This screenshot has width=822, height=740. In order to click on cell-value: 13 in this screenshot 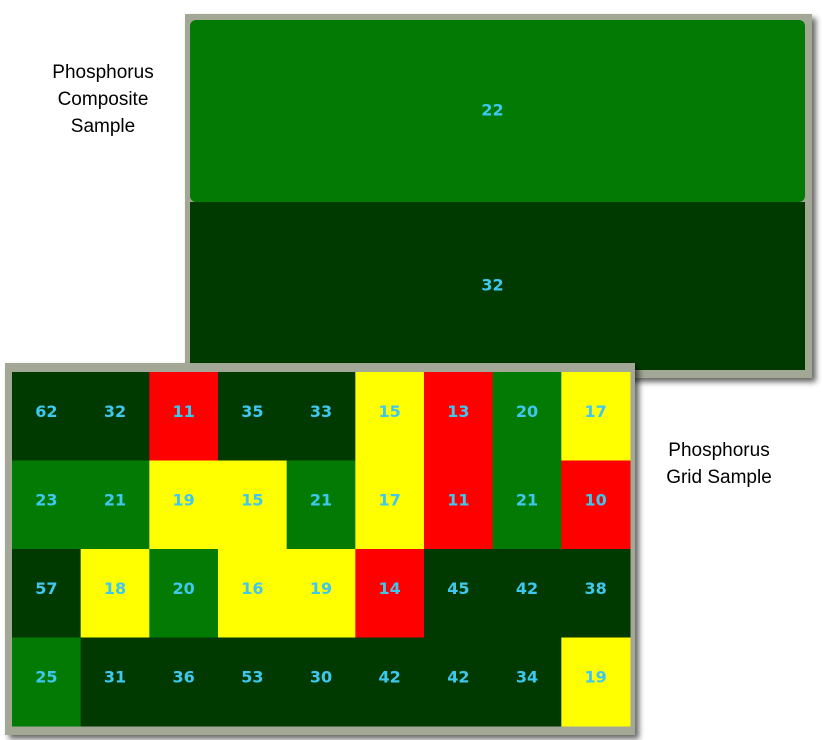, I will do `click(458, 411)`.